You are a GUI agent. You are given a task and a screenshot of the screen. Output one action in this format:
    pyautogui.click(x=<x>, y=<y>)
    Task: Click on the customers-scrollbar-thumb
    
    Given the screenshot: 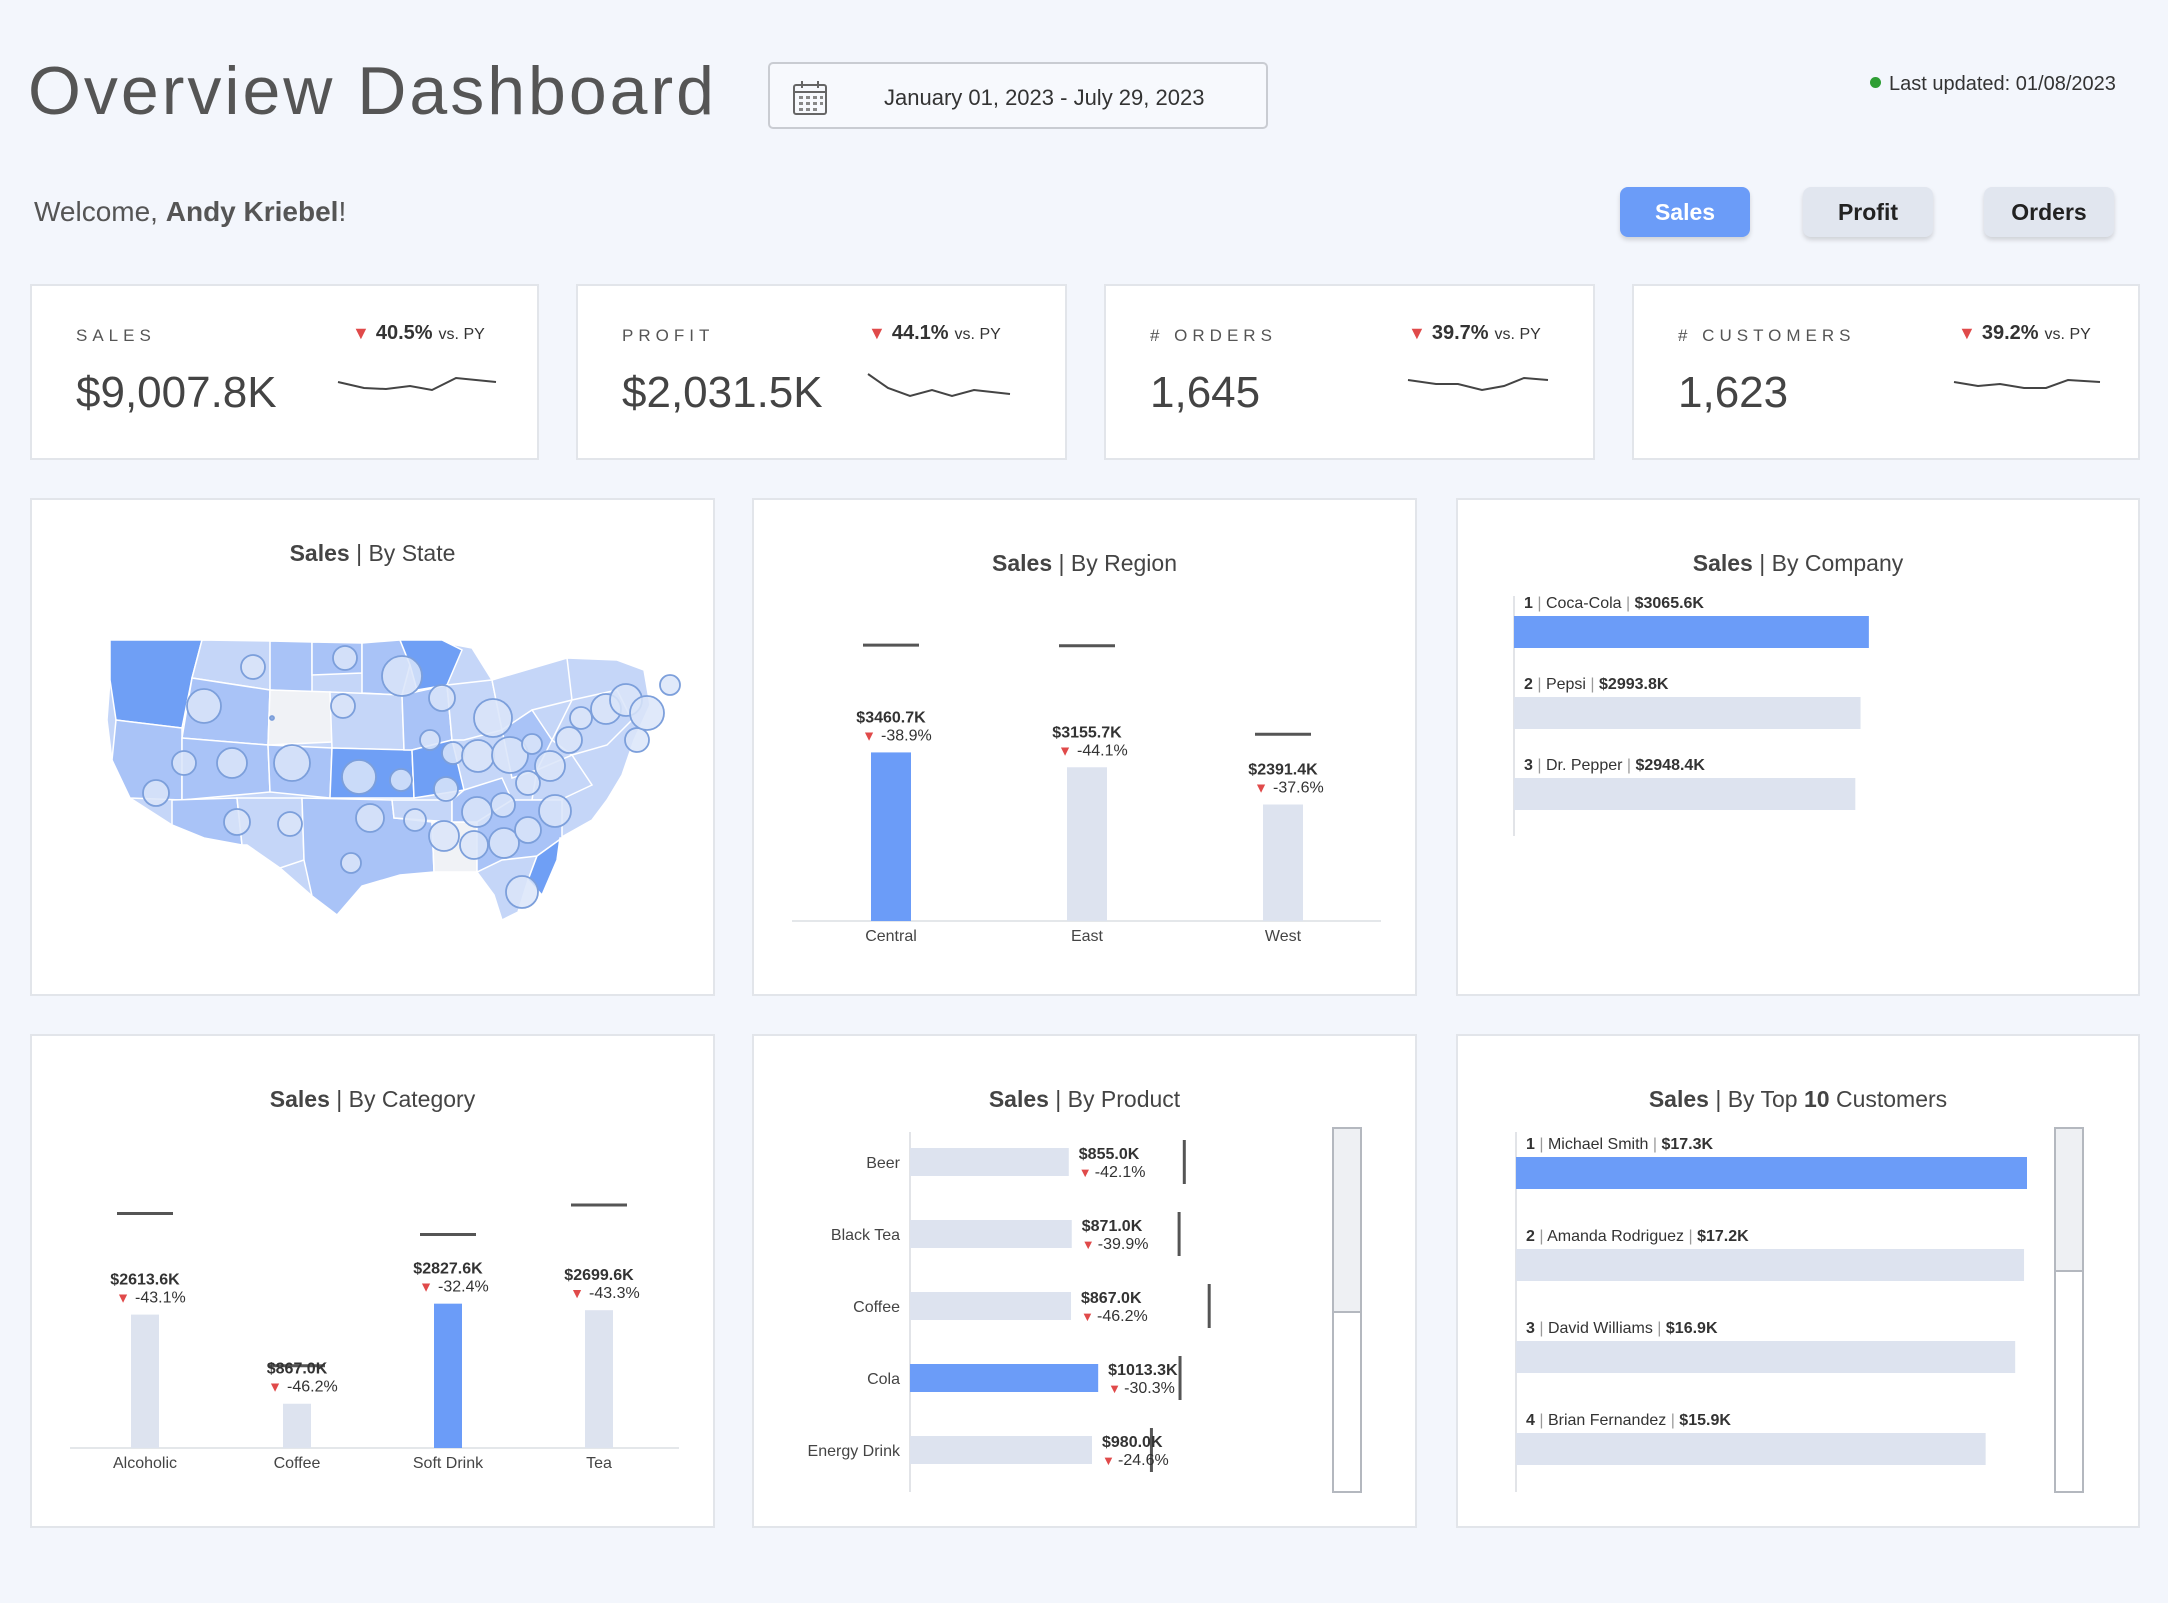 What is the action you would take?
    pyautogui.click(x=2069, y=1200)
    